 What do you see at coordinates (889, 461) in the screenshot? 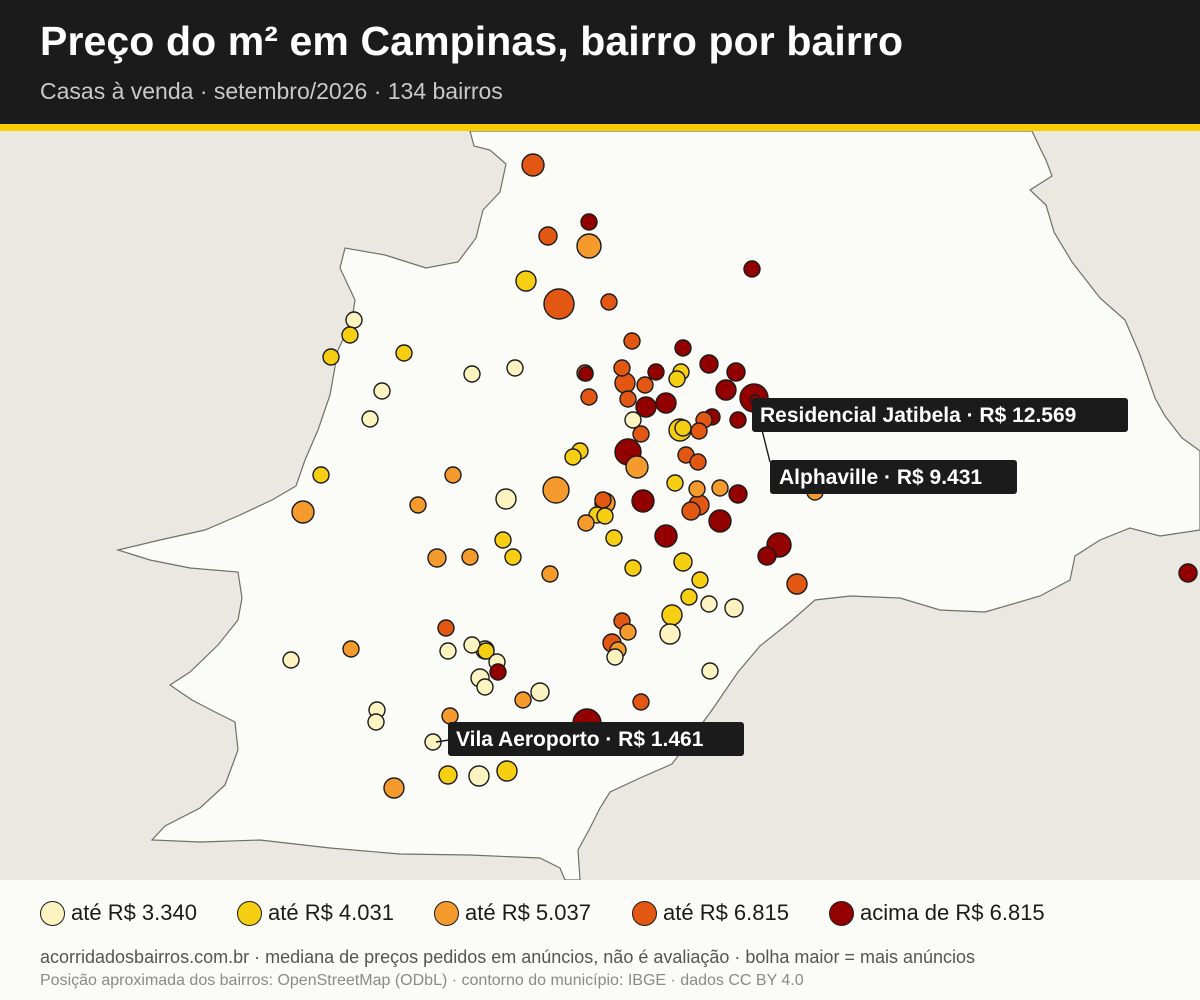
I see `callout-alphaville: Alphaville · R$ 9.431` at bounding box center [889, 461].